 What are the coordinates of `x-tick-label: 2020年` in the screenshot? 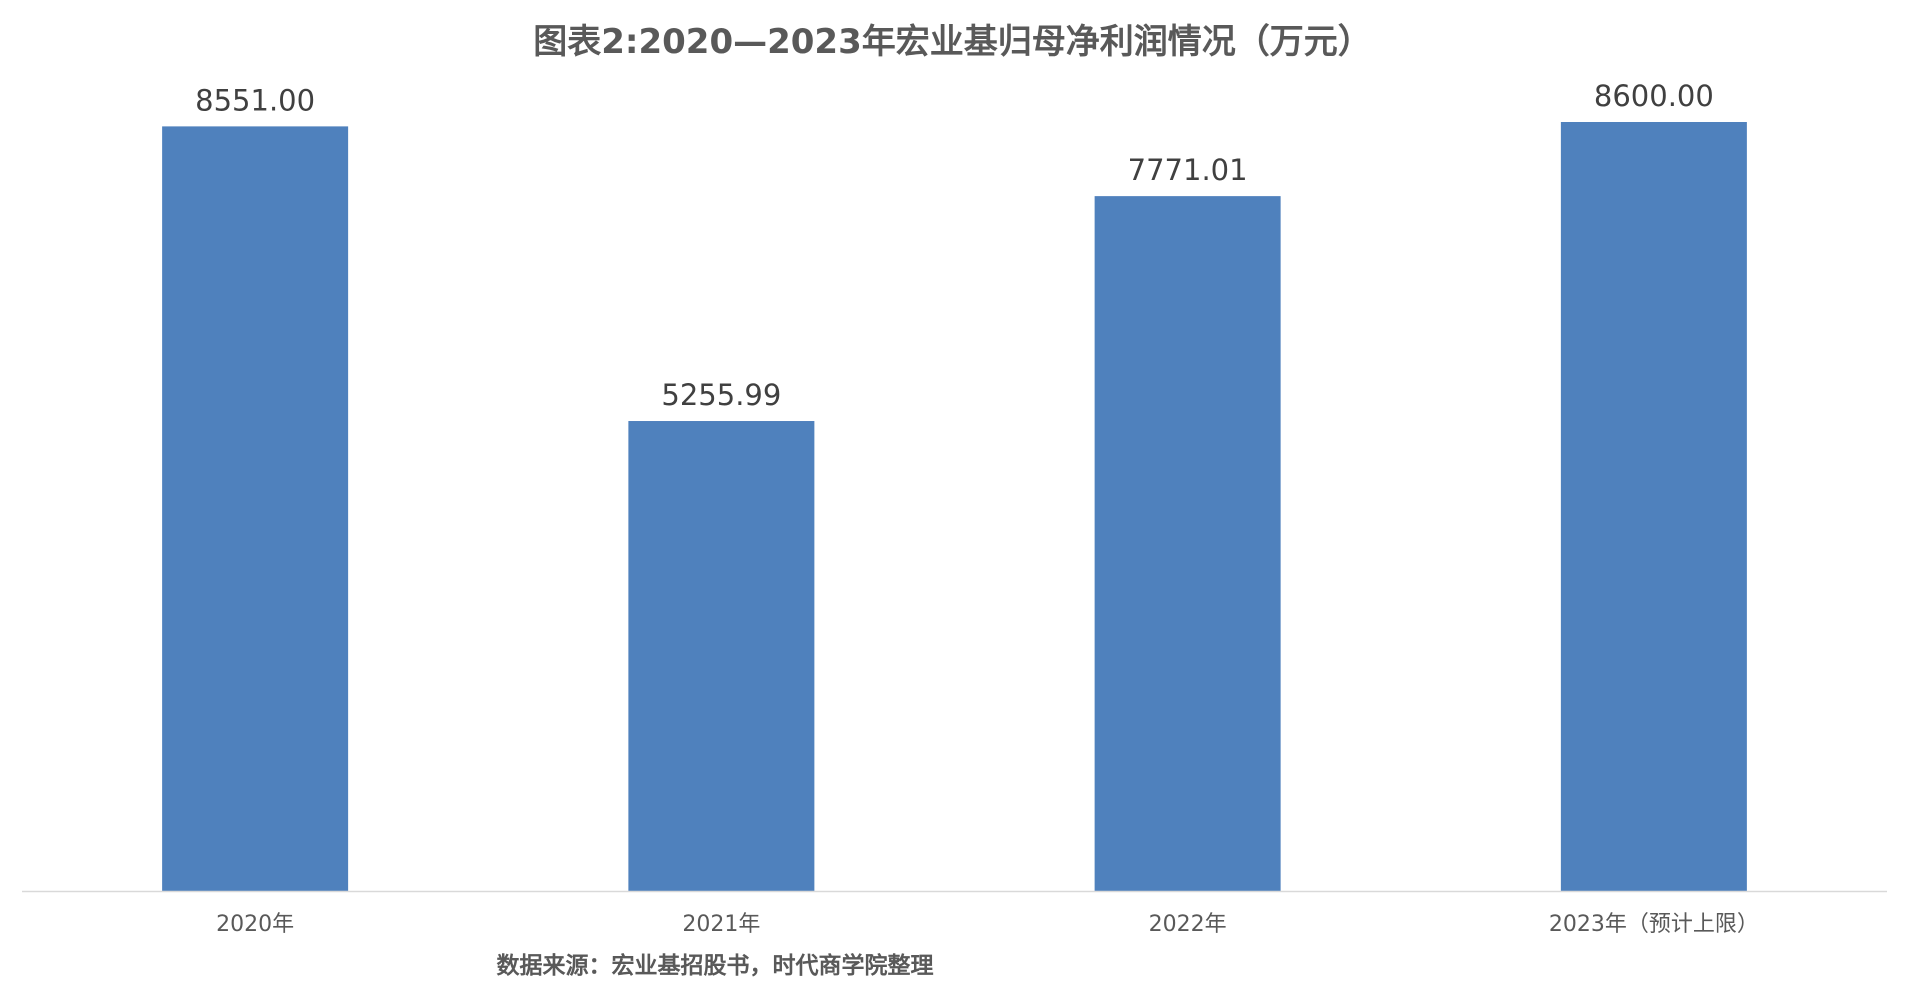 It's located at (255, 924).